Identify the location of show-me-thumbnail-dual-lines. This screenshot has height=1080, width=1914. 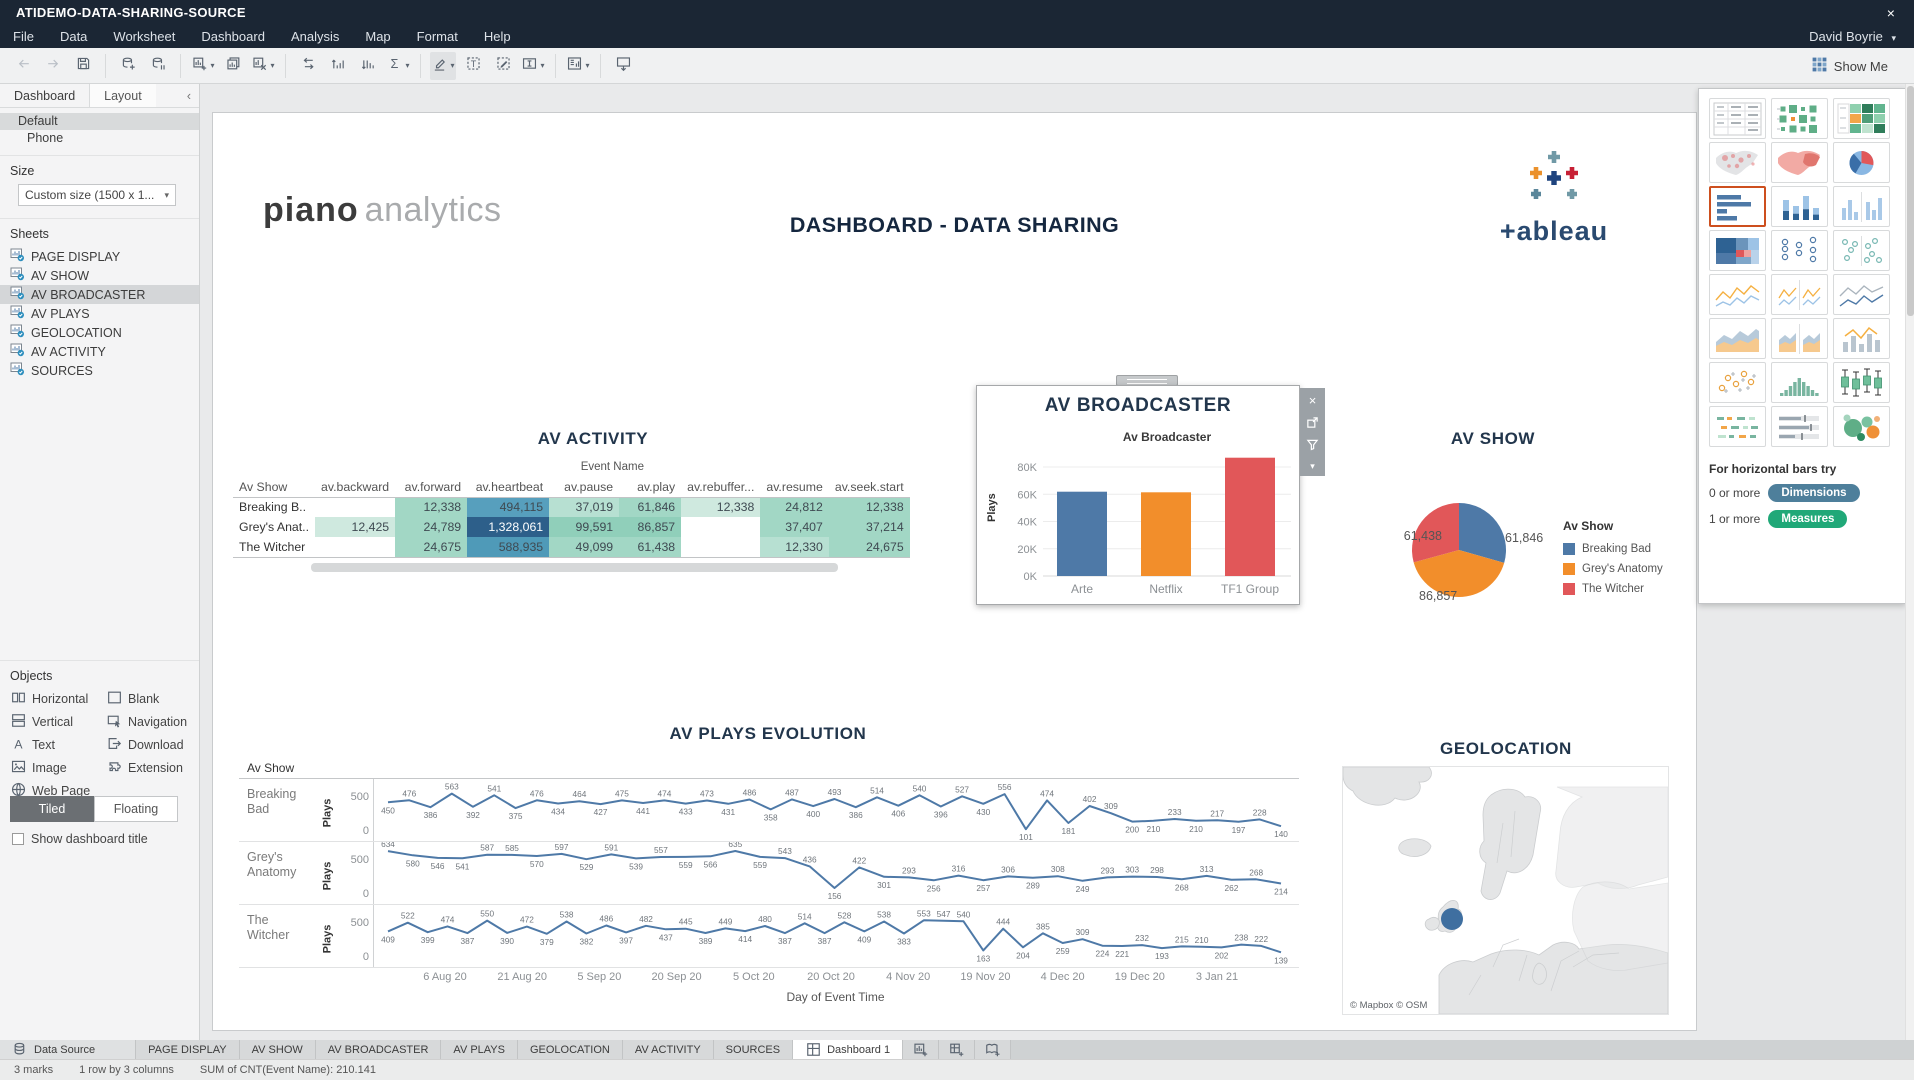
(1861, 294).